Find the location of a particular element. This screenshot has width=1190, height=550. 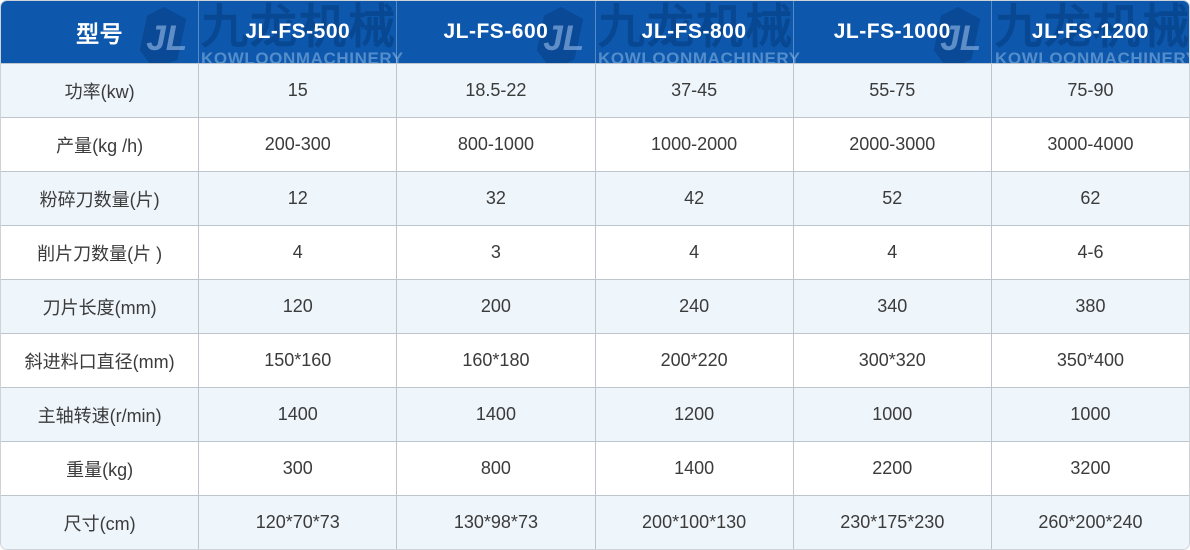

cell-value: 200*220 is located at coordinates (693, 360).